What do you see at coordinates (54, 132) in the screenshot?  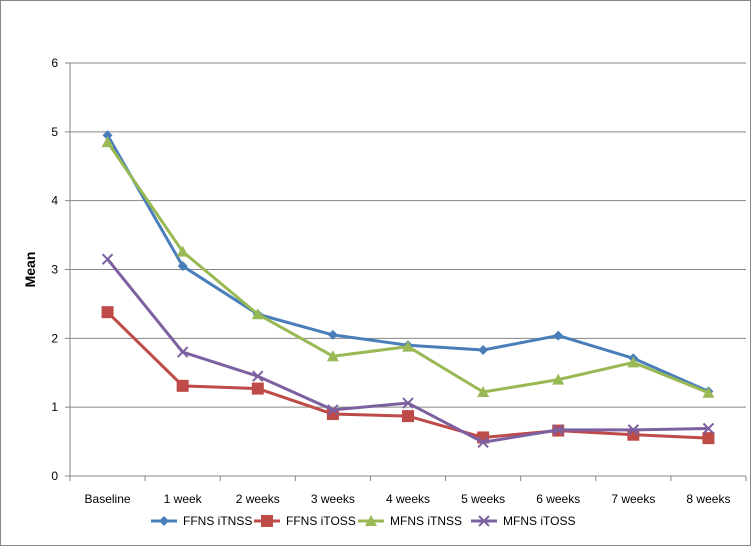 I see `y-tick-label: 5` at bounding box center [54, 132].